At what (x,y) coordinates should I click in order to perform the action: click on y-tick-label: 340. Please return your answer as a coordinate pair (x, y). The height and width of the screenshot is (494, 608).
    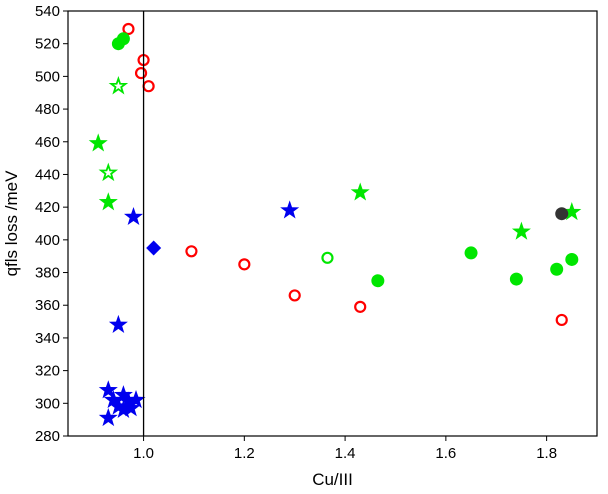
    Looking at the image, I should click on (47, 338).